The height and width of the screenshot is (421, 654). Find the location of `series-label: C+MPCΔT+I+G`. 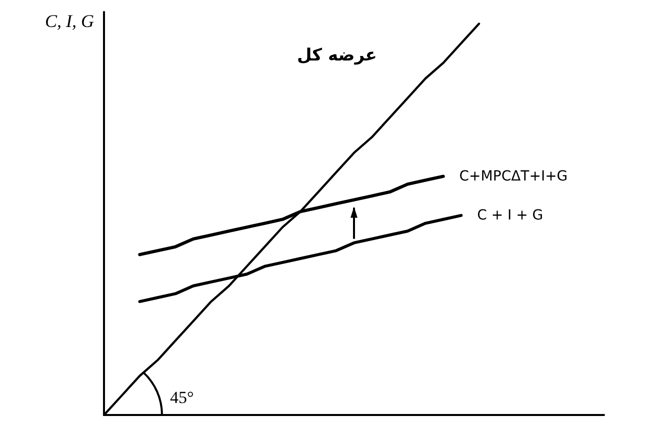

series-label: C+MPCΔT+I+G is located at coordinates (513, 176).